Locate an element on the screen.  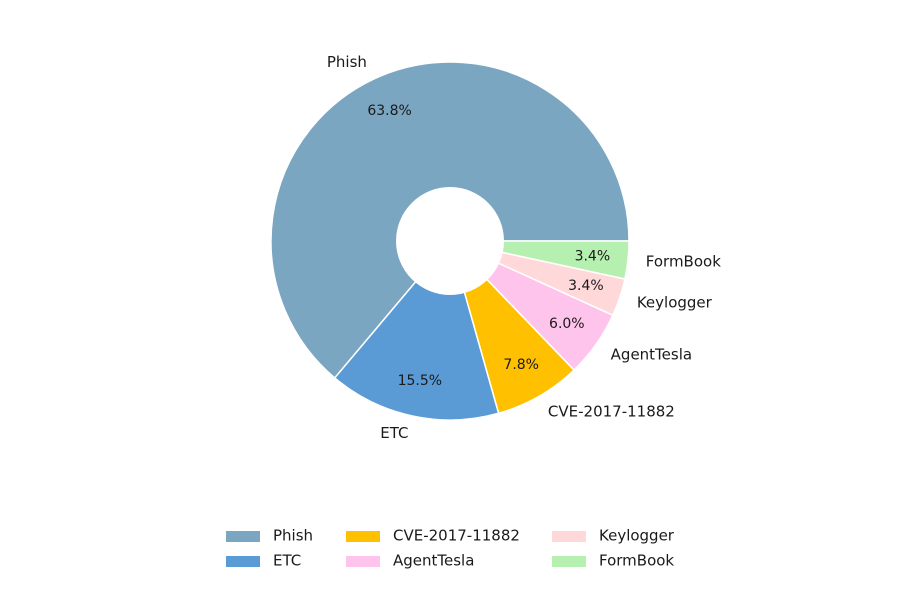
legend-label-keylogger: Keylogger is located at coordinates (637, 536).